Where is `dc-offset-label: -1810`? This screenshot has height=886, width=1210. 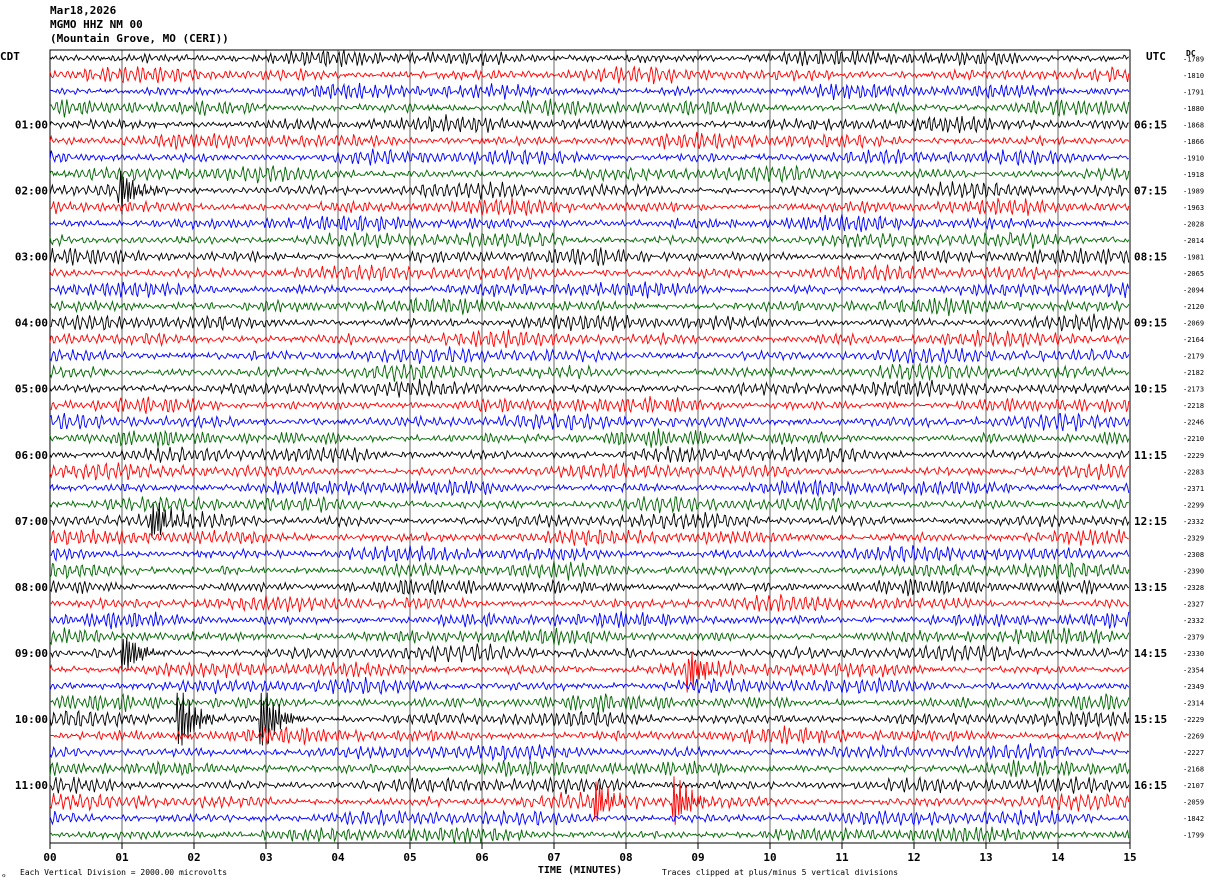 dc-offset-label: -1810 is located at coordinates (1193, 76).